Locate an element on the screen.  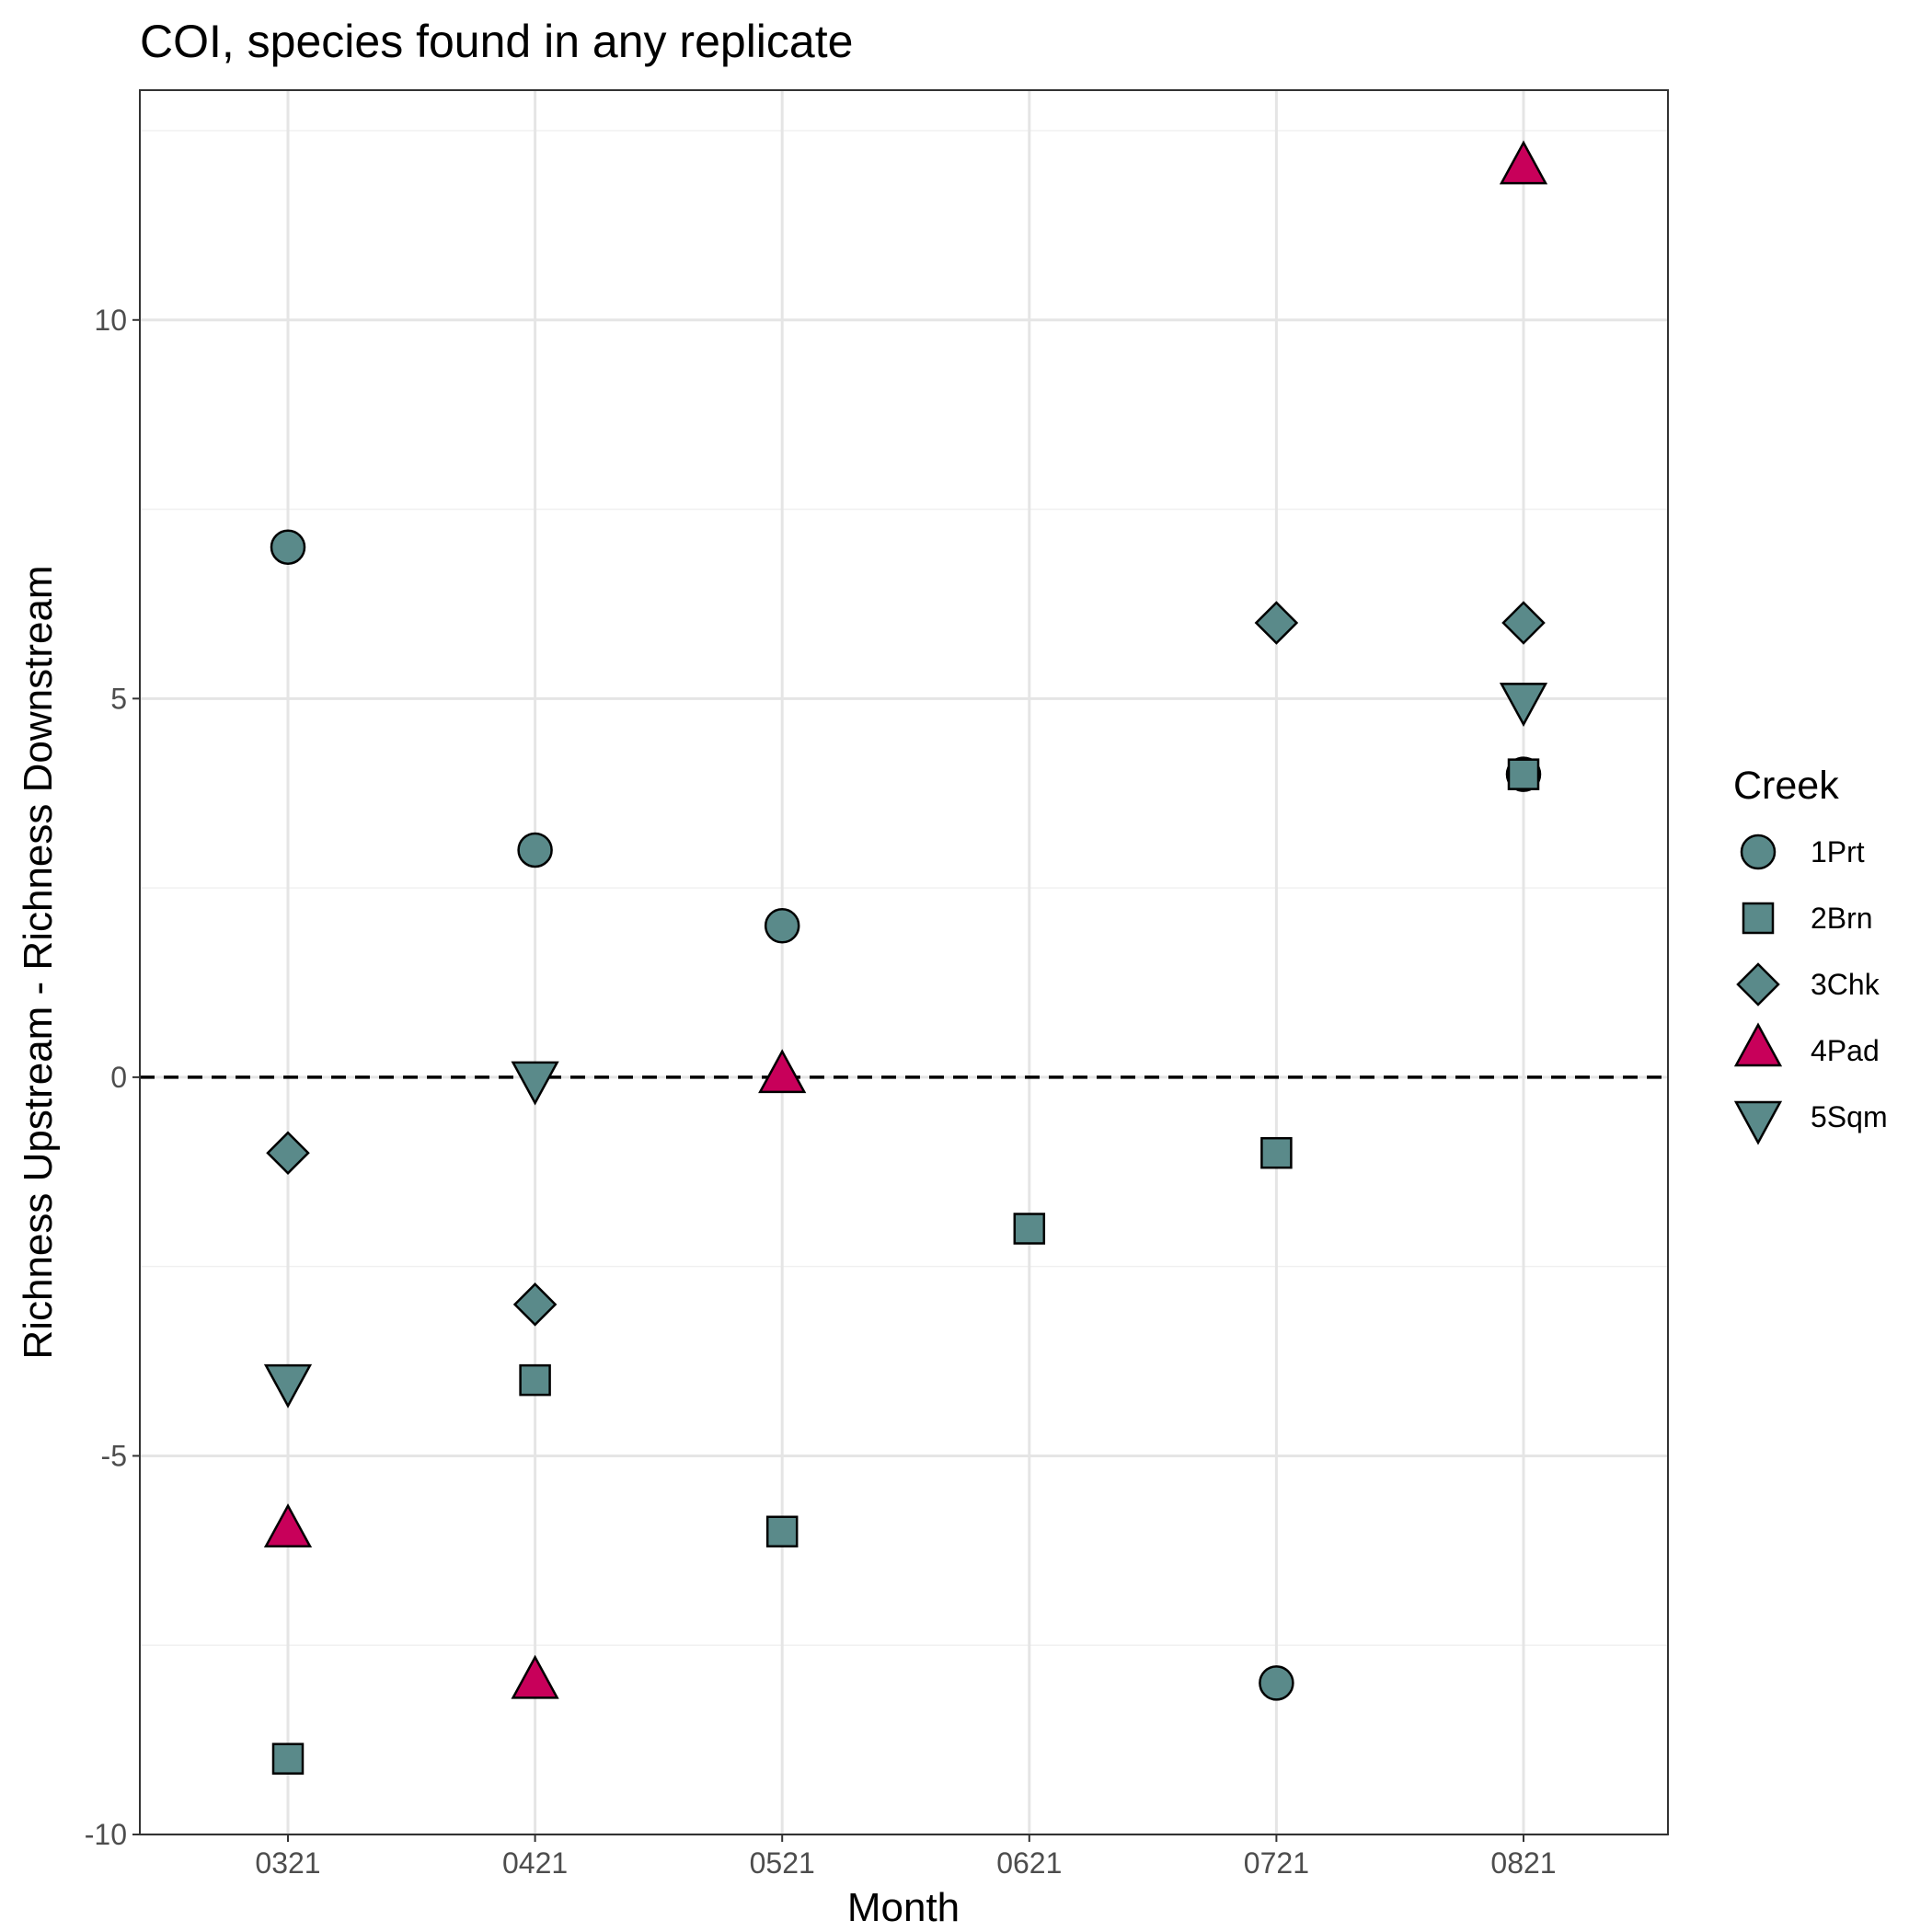
y-axis: -10 -5 0 5 10 is located at coordinates (112, 1077).